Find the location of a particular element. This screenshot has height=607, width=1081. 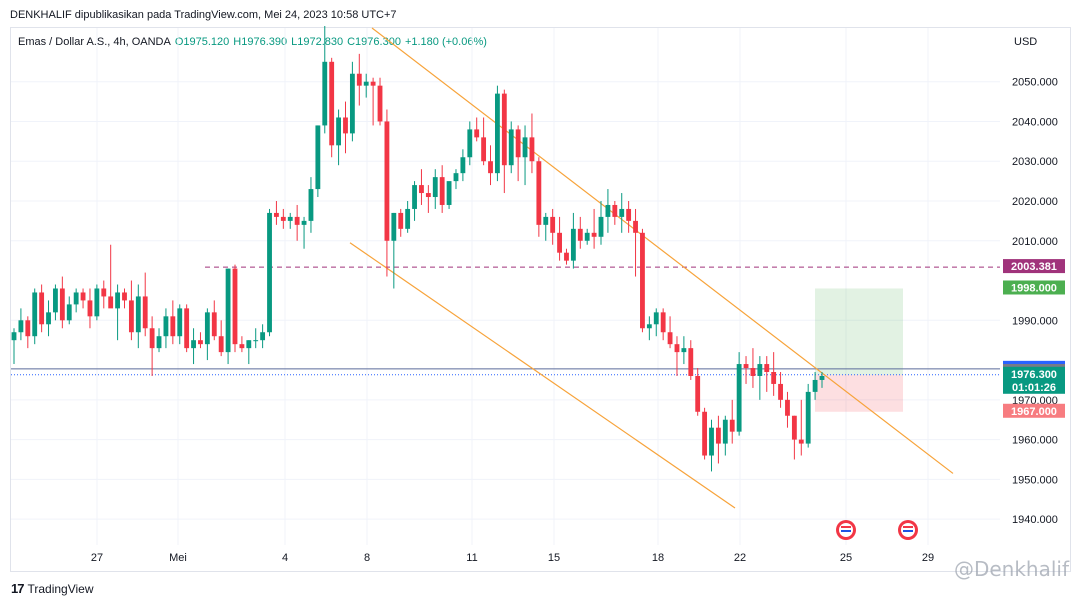

symbol-name: Emas / Dollar A.S., 4h, OANDA is located at coordinates (94, 42).